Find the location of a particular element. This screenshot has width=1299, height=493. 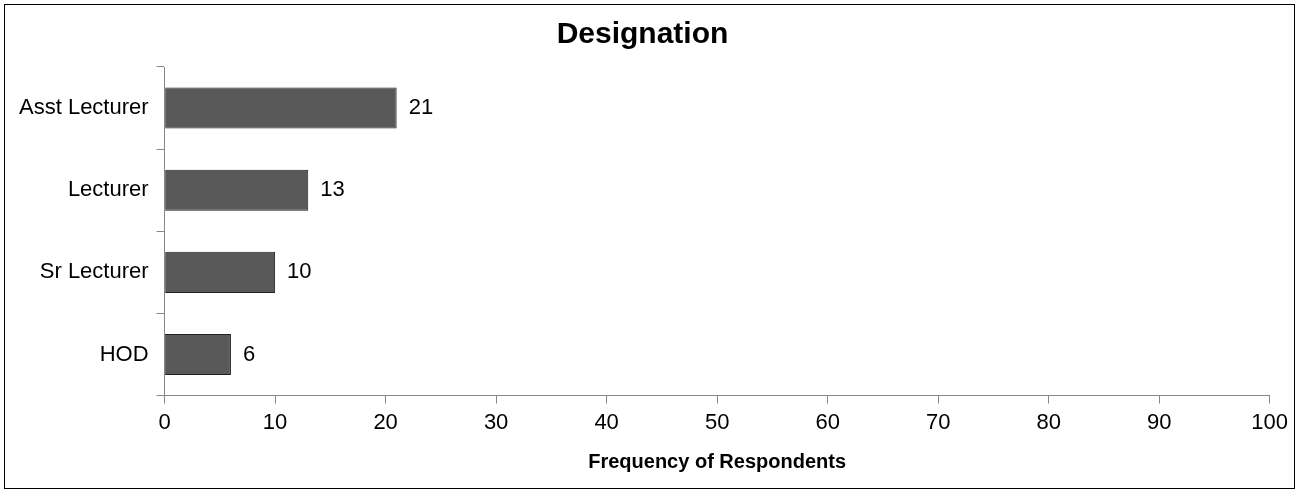

x-tick-label: 40 is located at coordinates (606, 421).